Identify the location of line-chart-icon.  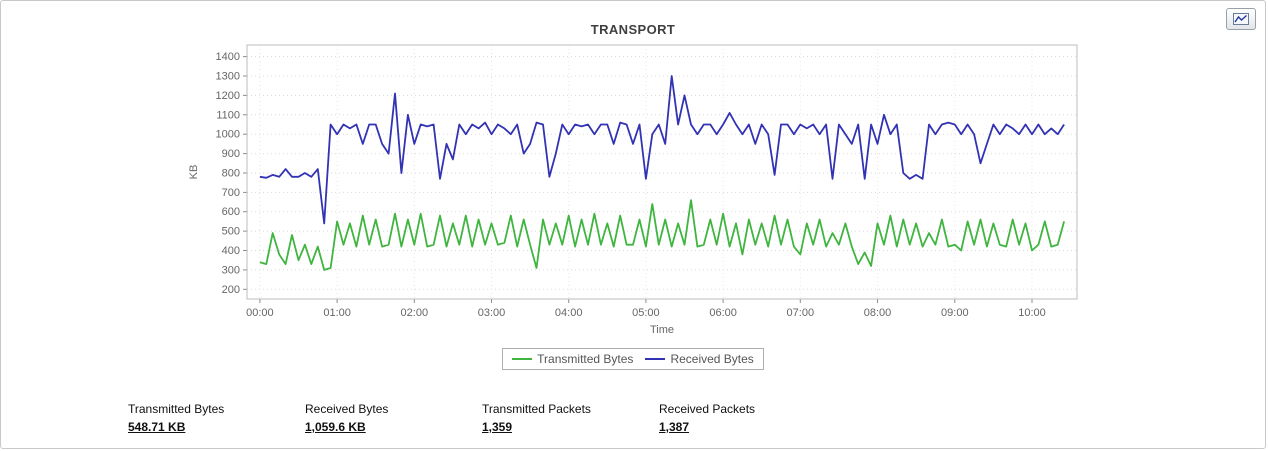
(1241, 19).